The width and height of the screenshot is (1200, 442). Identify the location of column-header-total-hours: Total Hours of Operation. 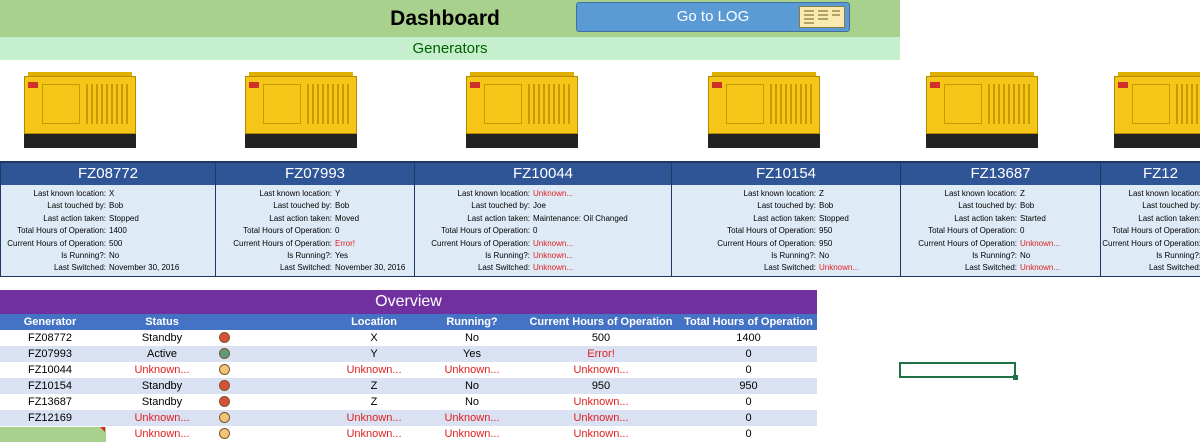
(748, 322).